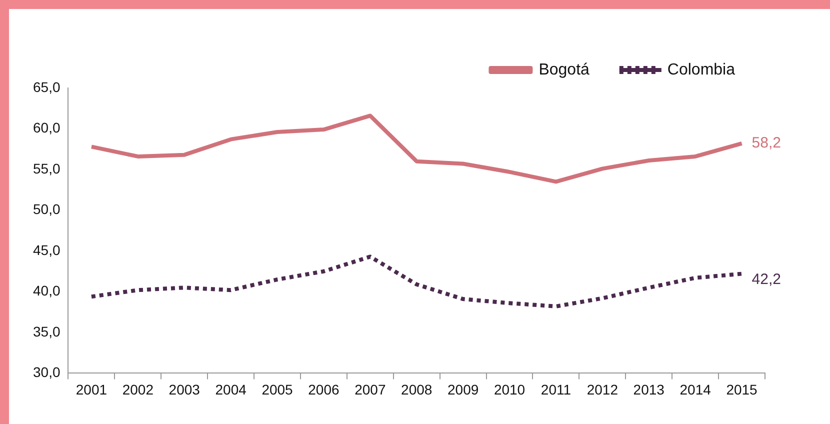 The width and height of the screenshot is (830, 424). I want to click on y-tick-label: 35,0, so click(46, 331).